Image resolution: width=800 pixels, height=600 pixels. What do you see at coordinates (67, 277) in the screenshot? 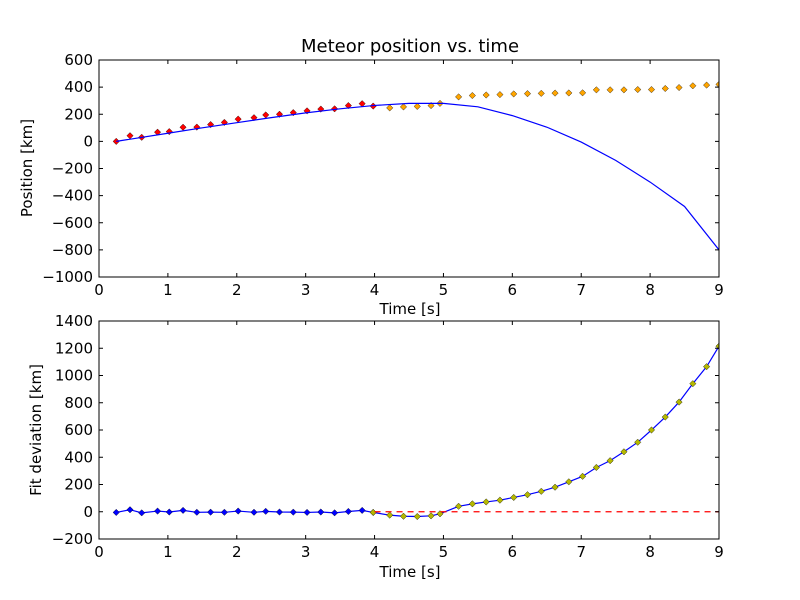
I see `top-y-tick-label: −1000` at bounding box center [67, 277].